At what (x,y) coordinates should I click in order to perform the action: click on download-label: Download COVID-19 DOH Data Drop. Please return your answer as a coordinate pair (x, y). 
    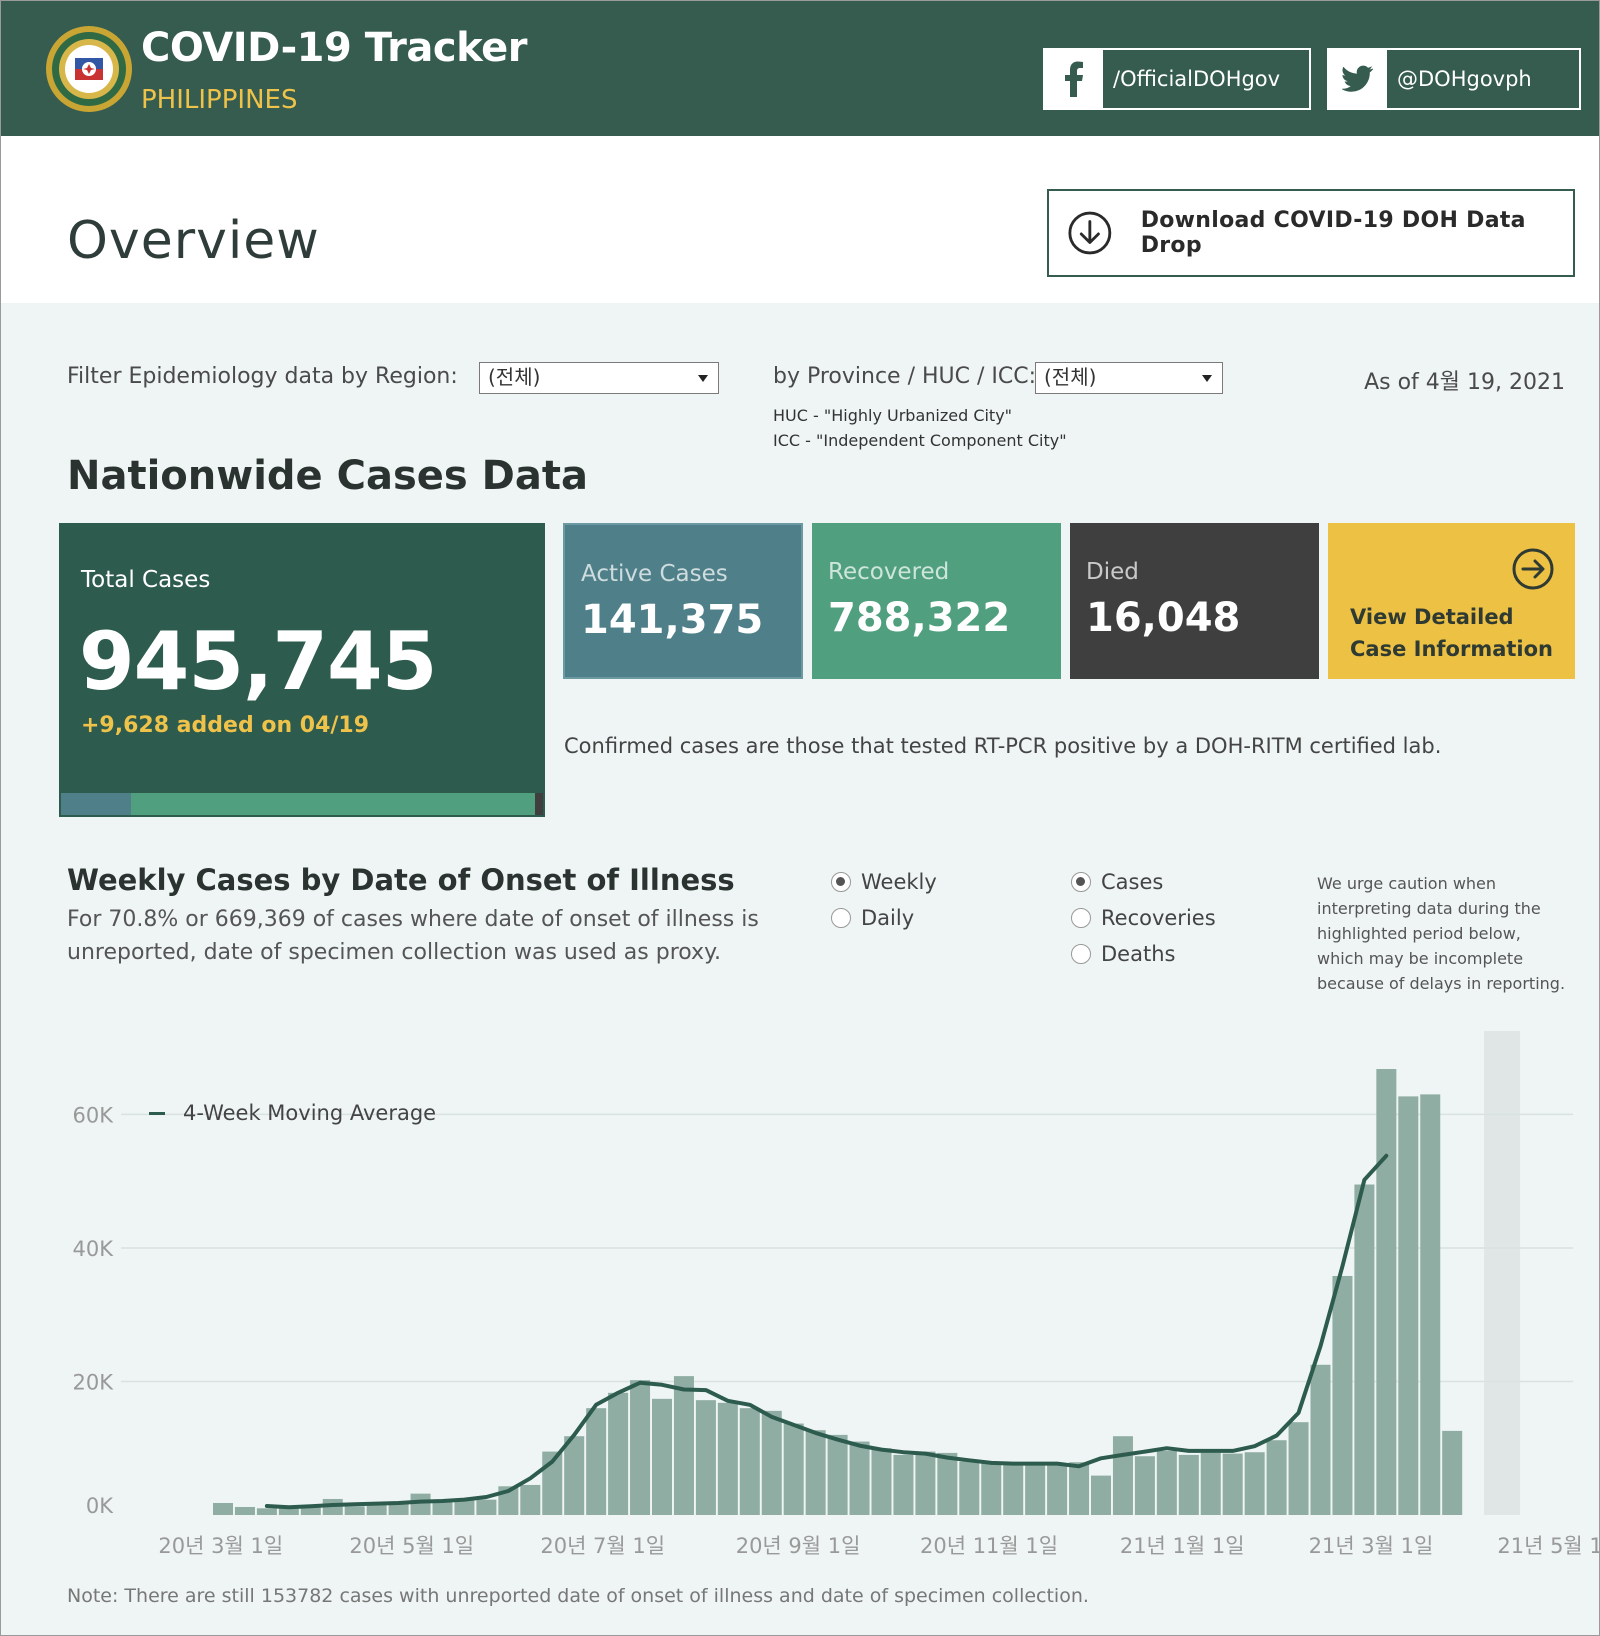
    Looking at the image, I should click on (1333, 233).